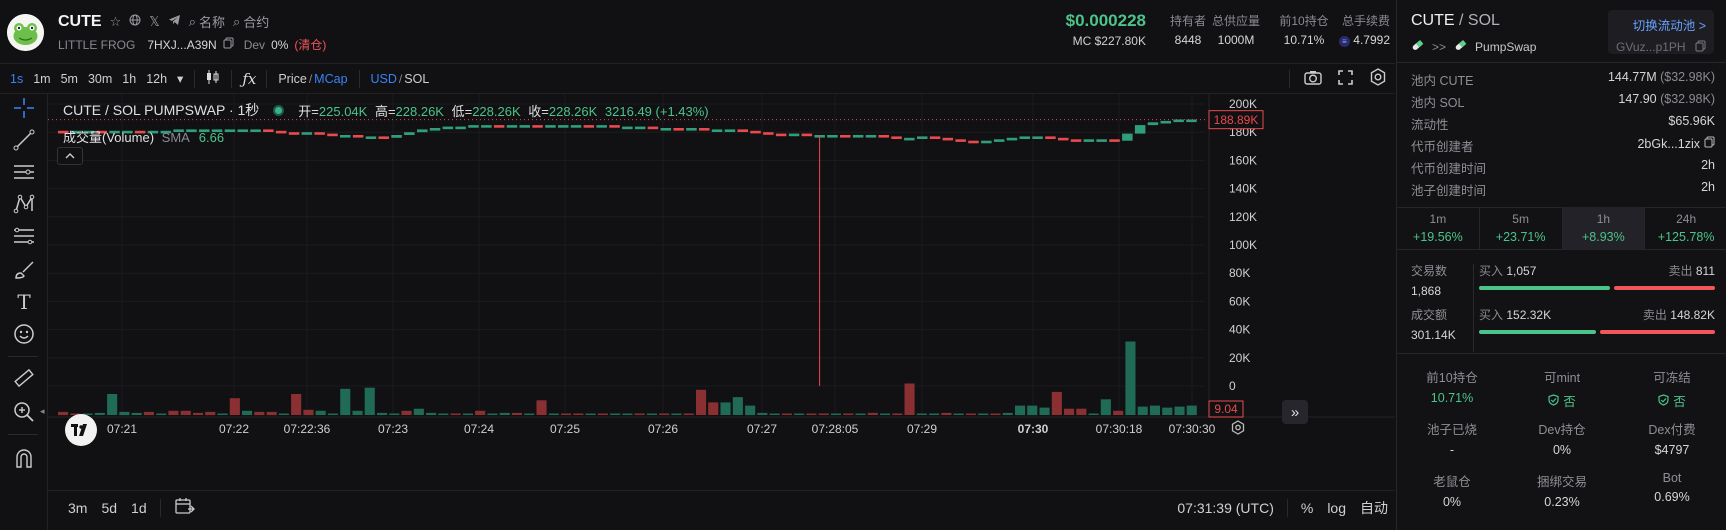 This screenshot has height=530, width=1726. Describe the element at coordinates (251, 21) in the screenshot. I see `search-contract-link: ⌕ 合约` at that location.